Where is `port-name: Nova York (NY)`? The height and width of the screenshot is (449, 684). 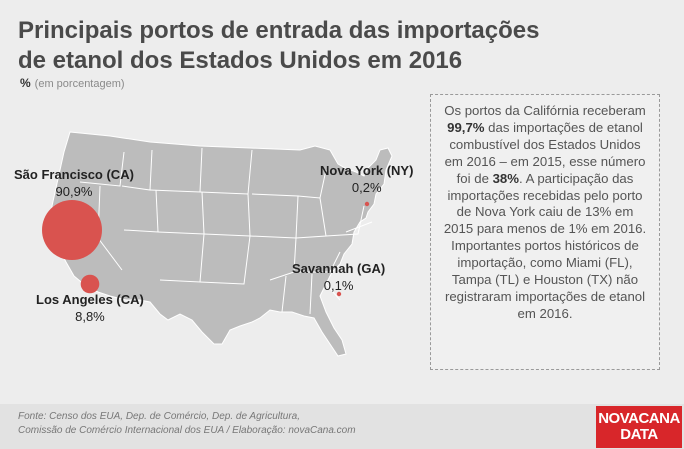
port-name: Nova York (NY) is located at coordinates (367, 170).